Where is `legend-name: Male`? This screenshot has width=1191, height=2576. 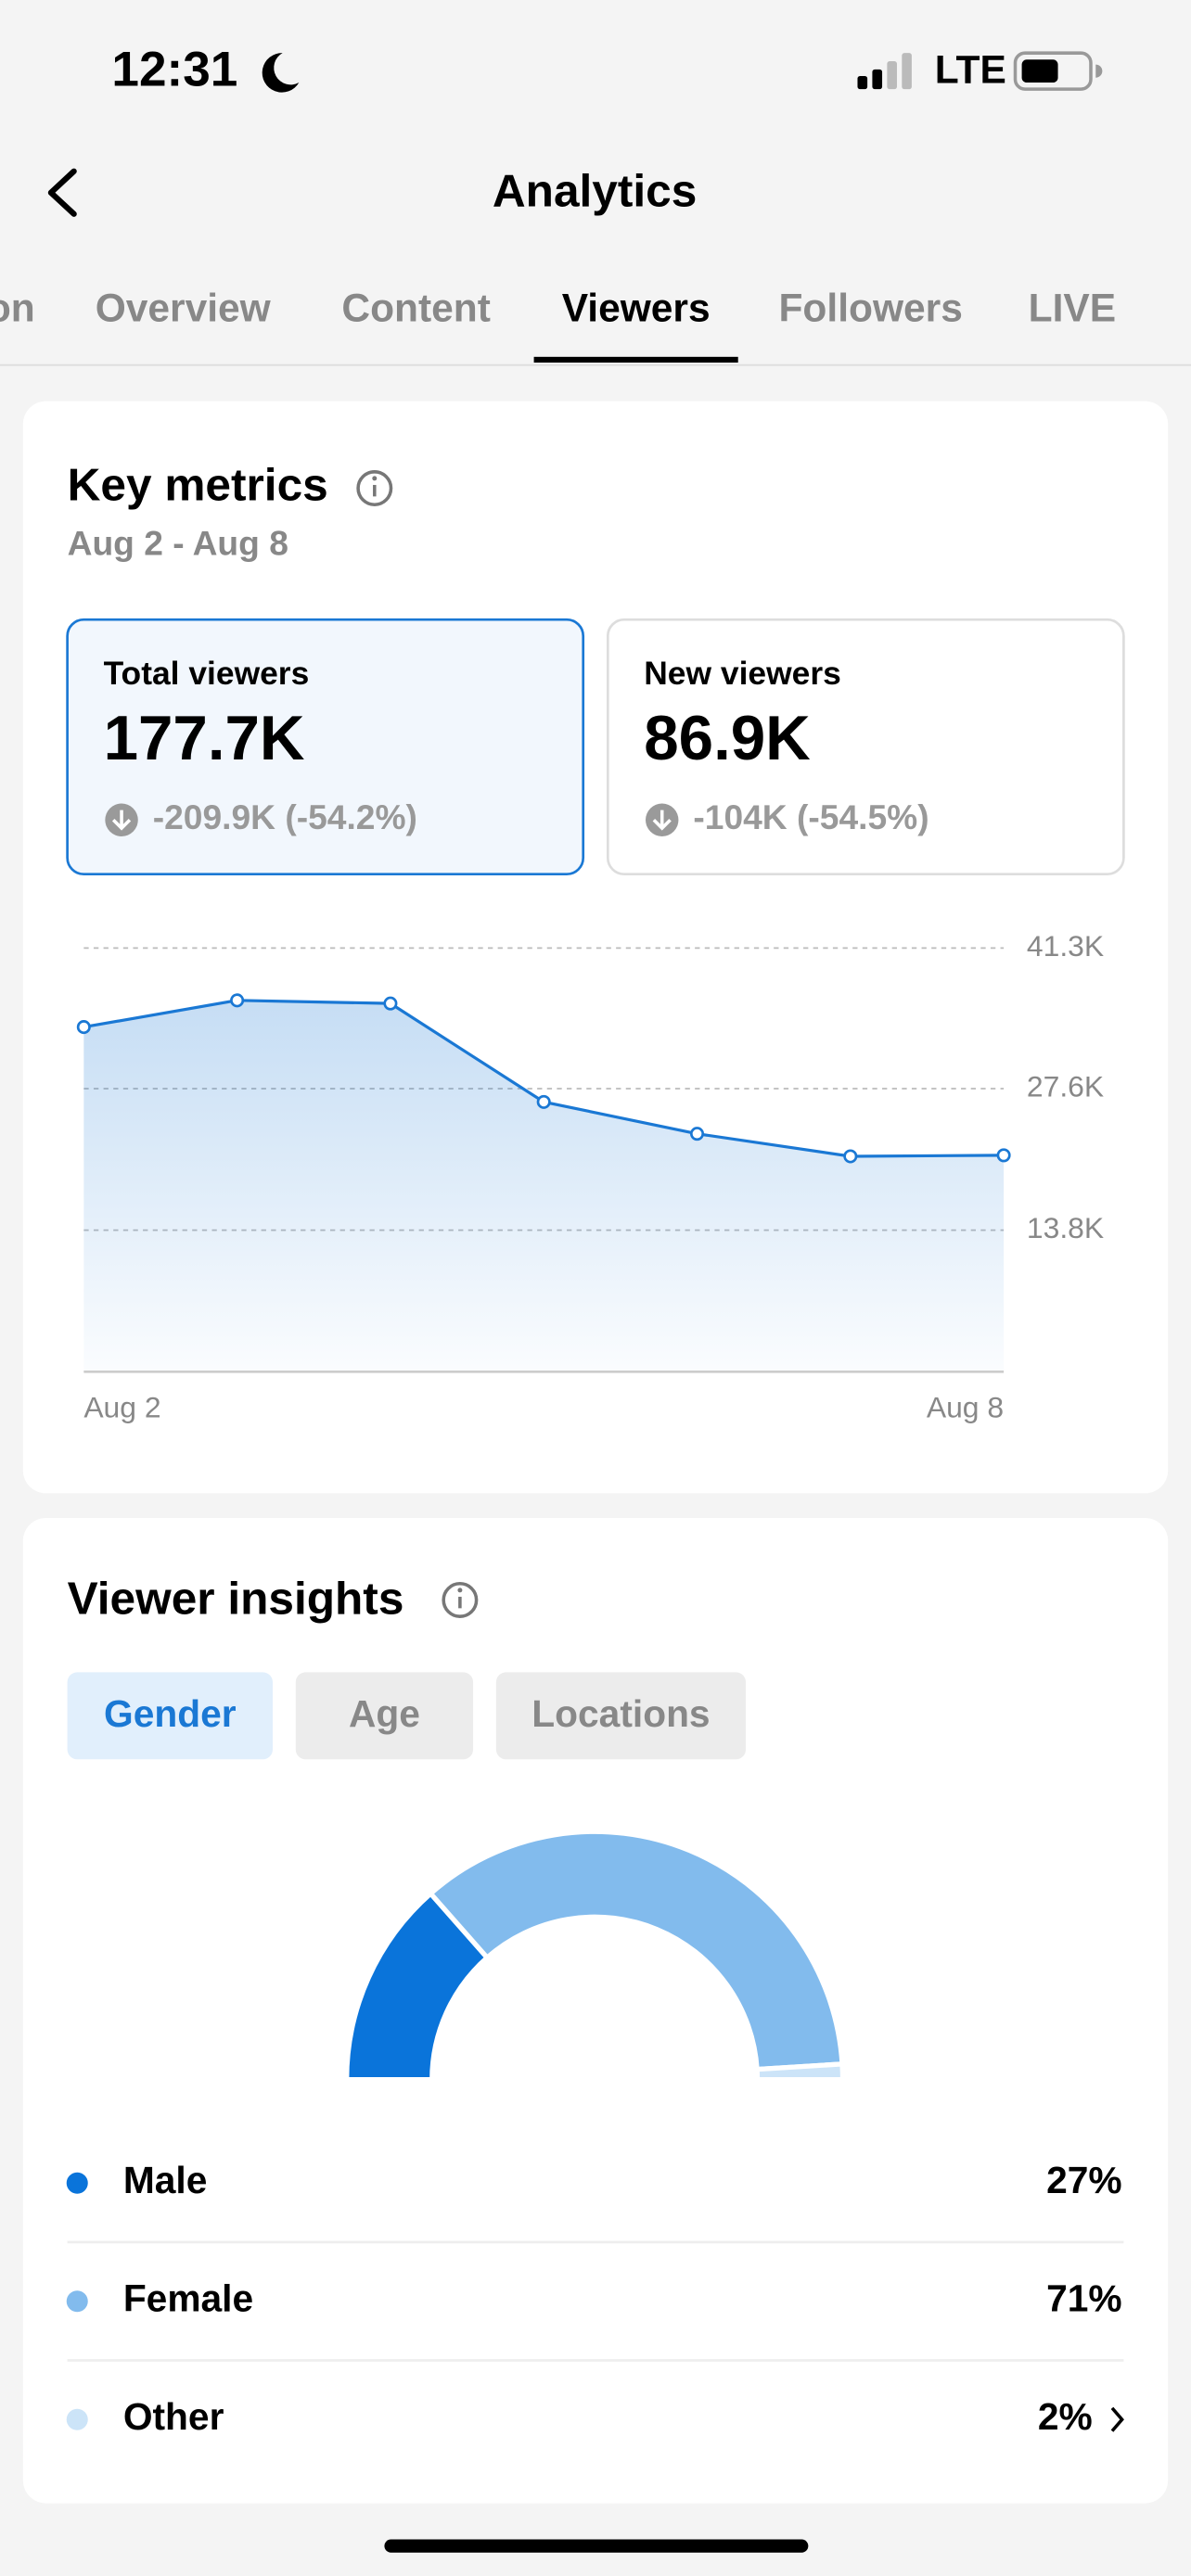 legend-name: Male is located at coordinates (165, 2180).